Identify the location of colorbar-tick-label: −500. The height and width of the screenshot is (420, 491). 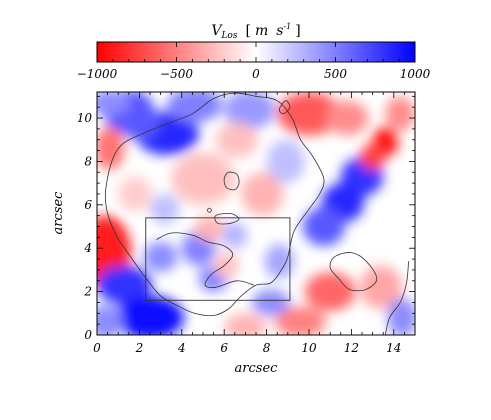
(176, 74).